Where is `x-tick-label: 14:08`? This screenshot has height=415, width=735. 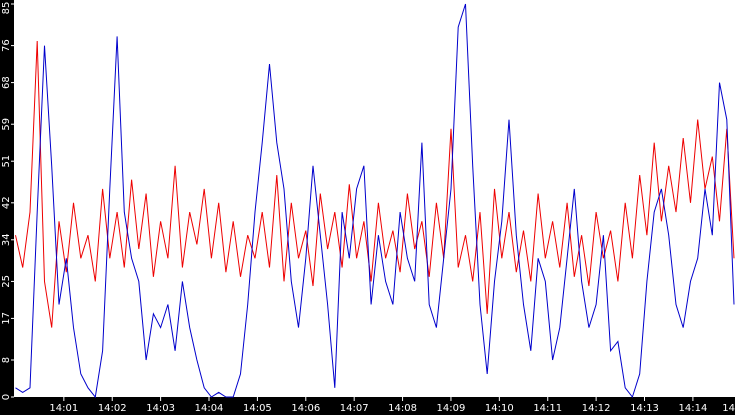 x-tick-label: 14:08 is located at coordinates (402, 408).